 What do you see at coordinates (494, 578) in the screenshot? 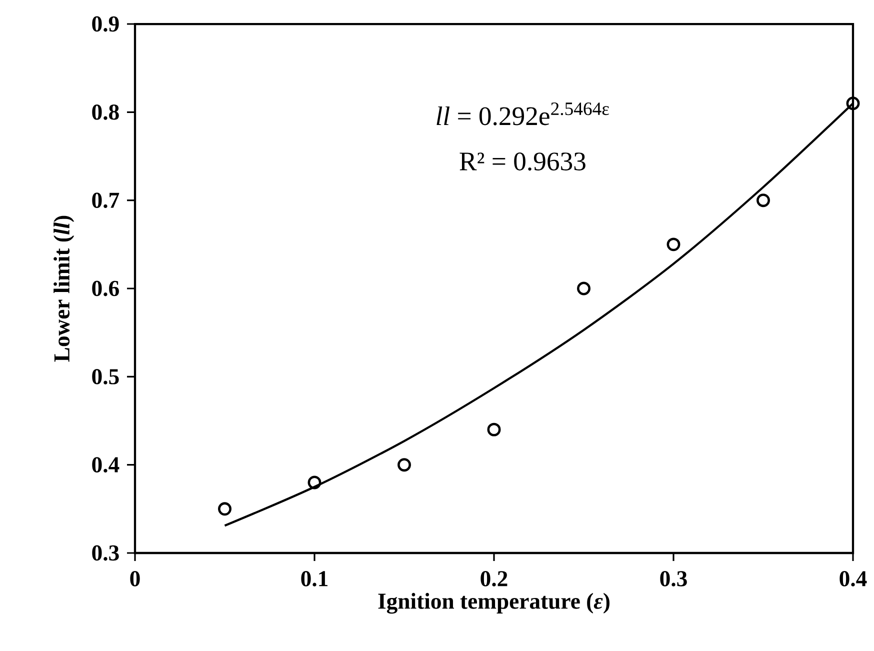
I see `x-tick-label: 0.2` at bounding box center [494, 578].